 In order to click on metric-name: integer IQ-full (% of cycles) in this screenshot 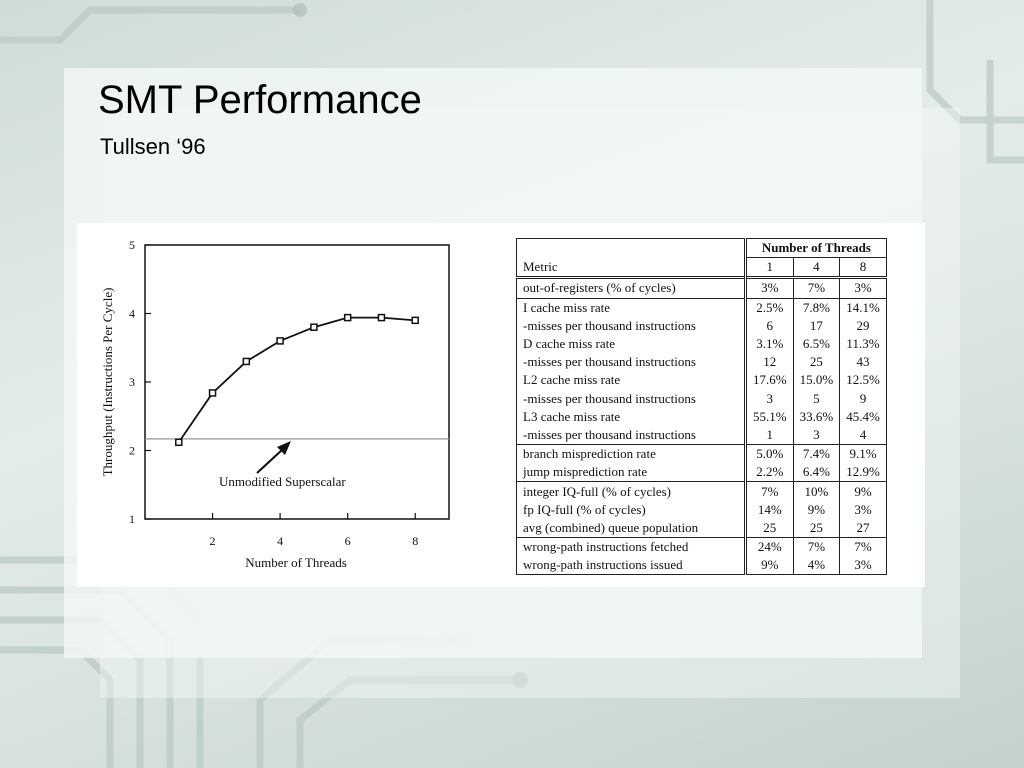, I will do `click(631, 491)`.